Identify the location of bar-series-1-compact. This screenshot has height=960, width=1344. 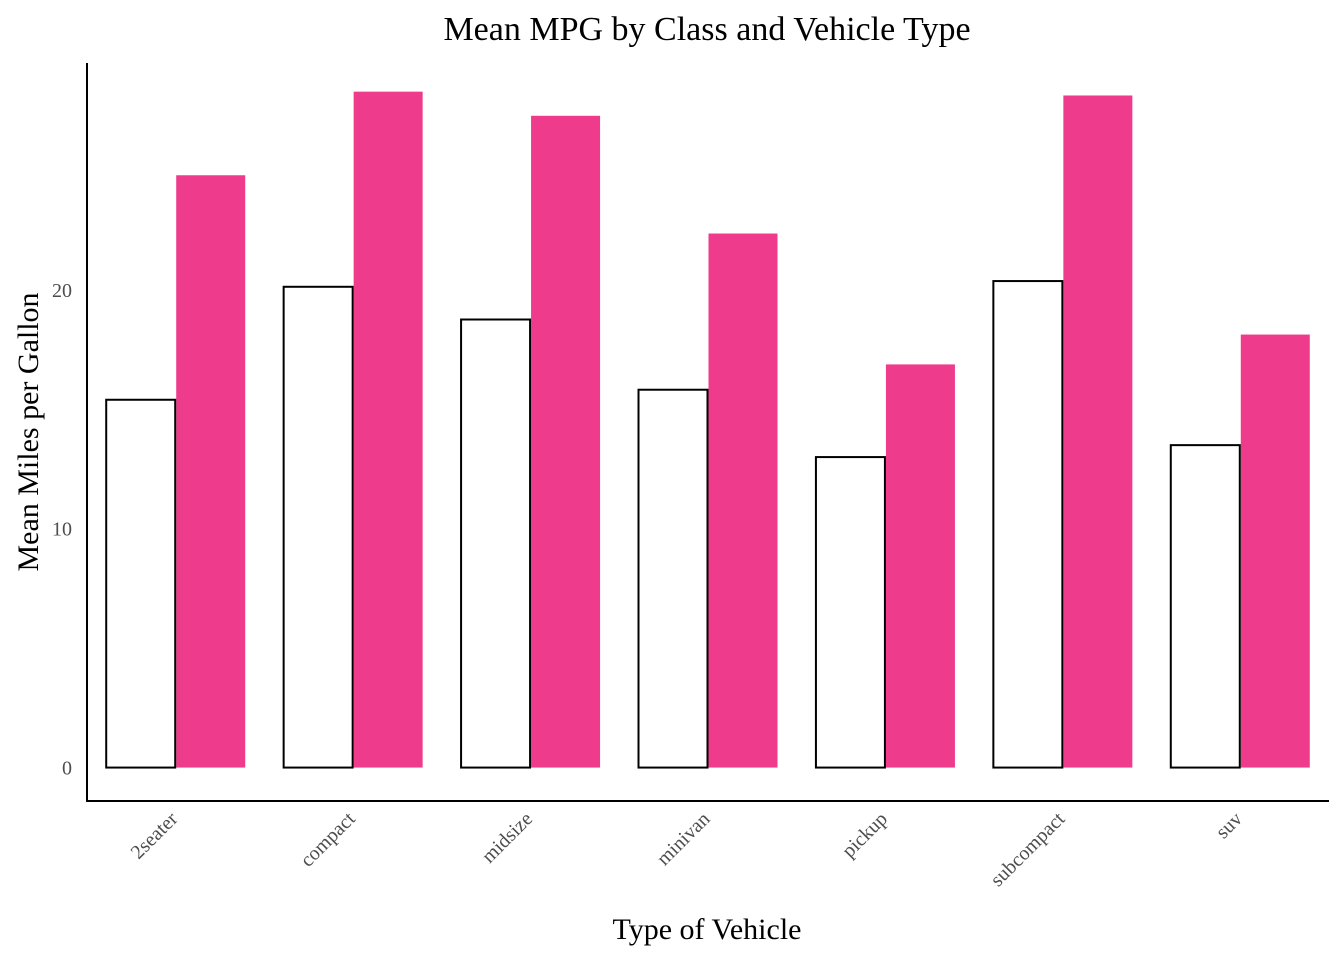
(318, 527).